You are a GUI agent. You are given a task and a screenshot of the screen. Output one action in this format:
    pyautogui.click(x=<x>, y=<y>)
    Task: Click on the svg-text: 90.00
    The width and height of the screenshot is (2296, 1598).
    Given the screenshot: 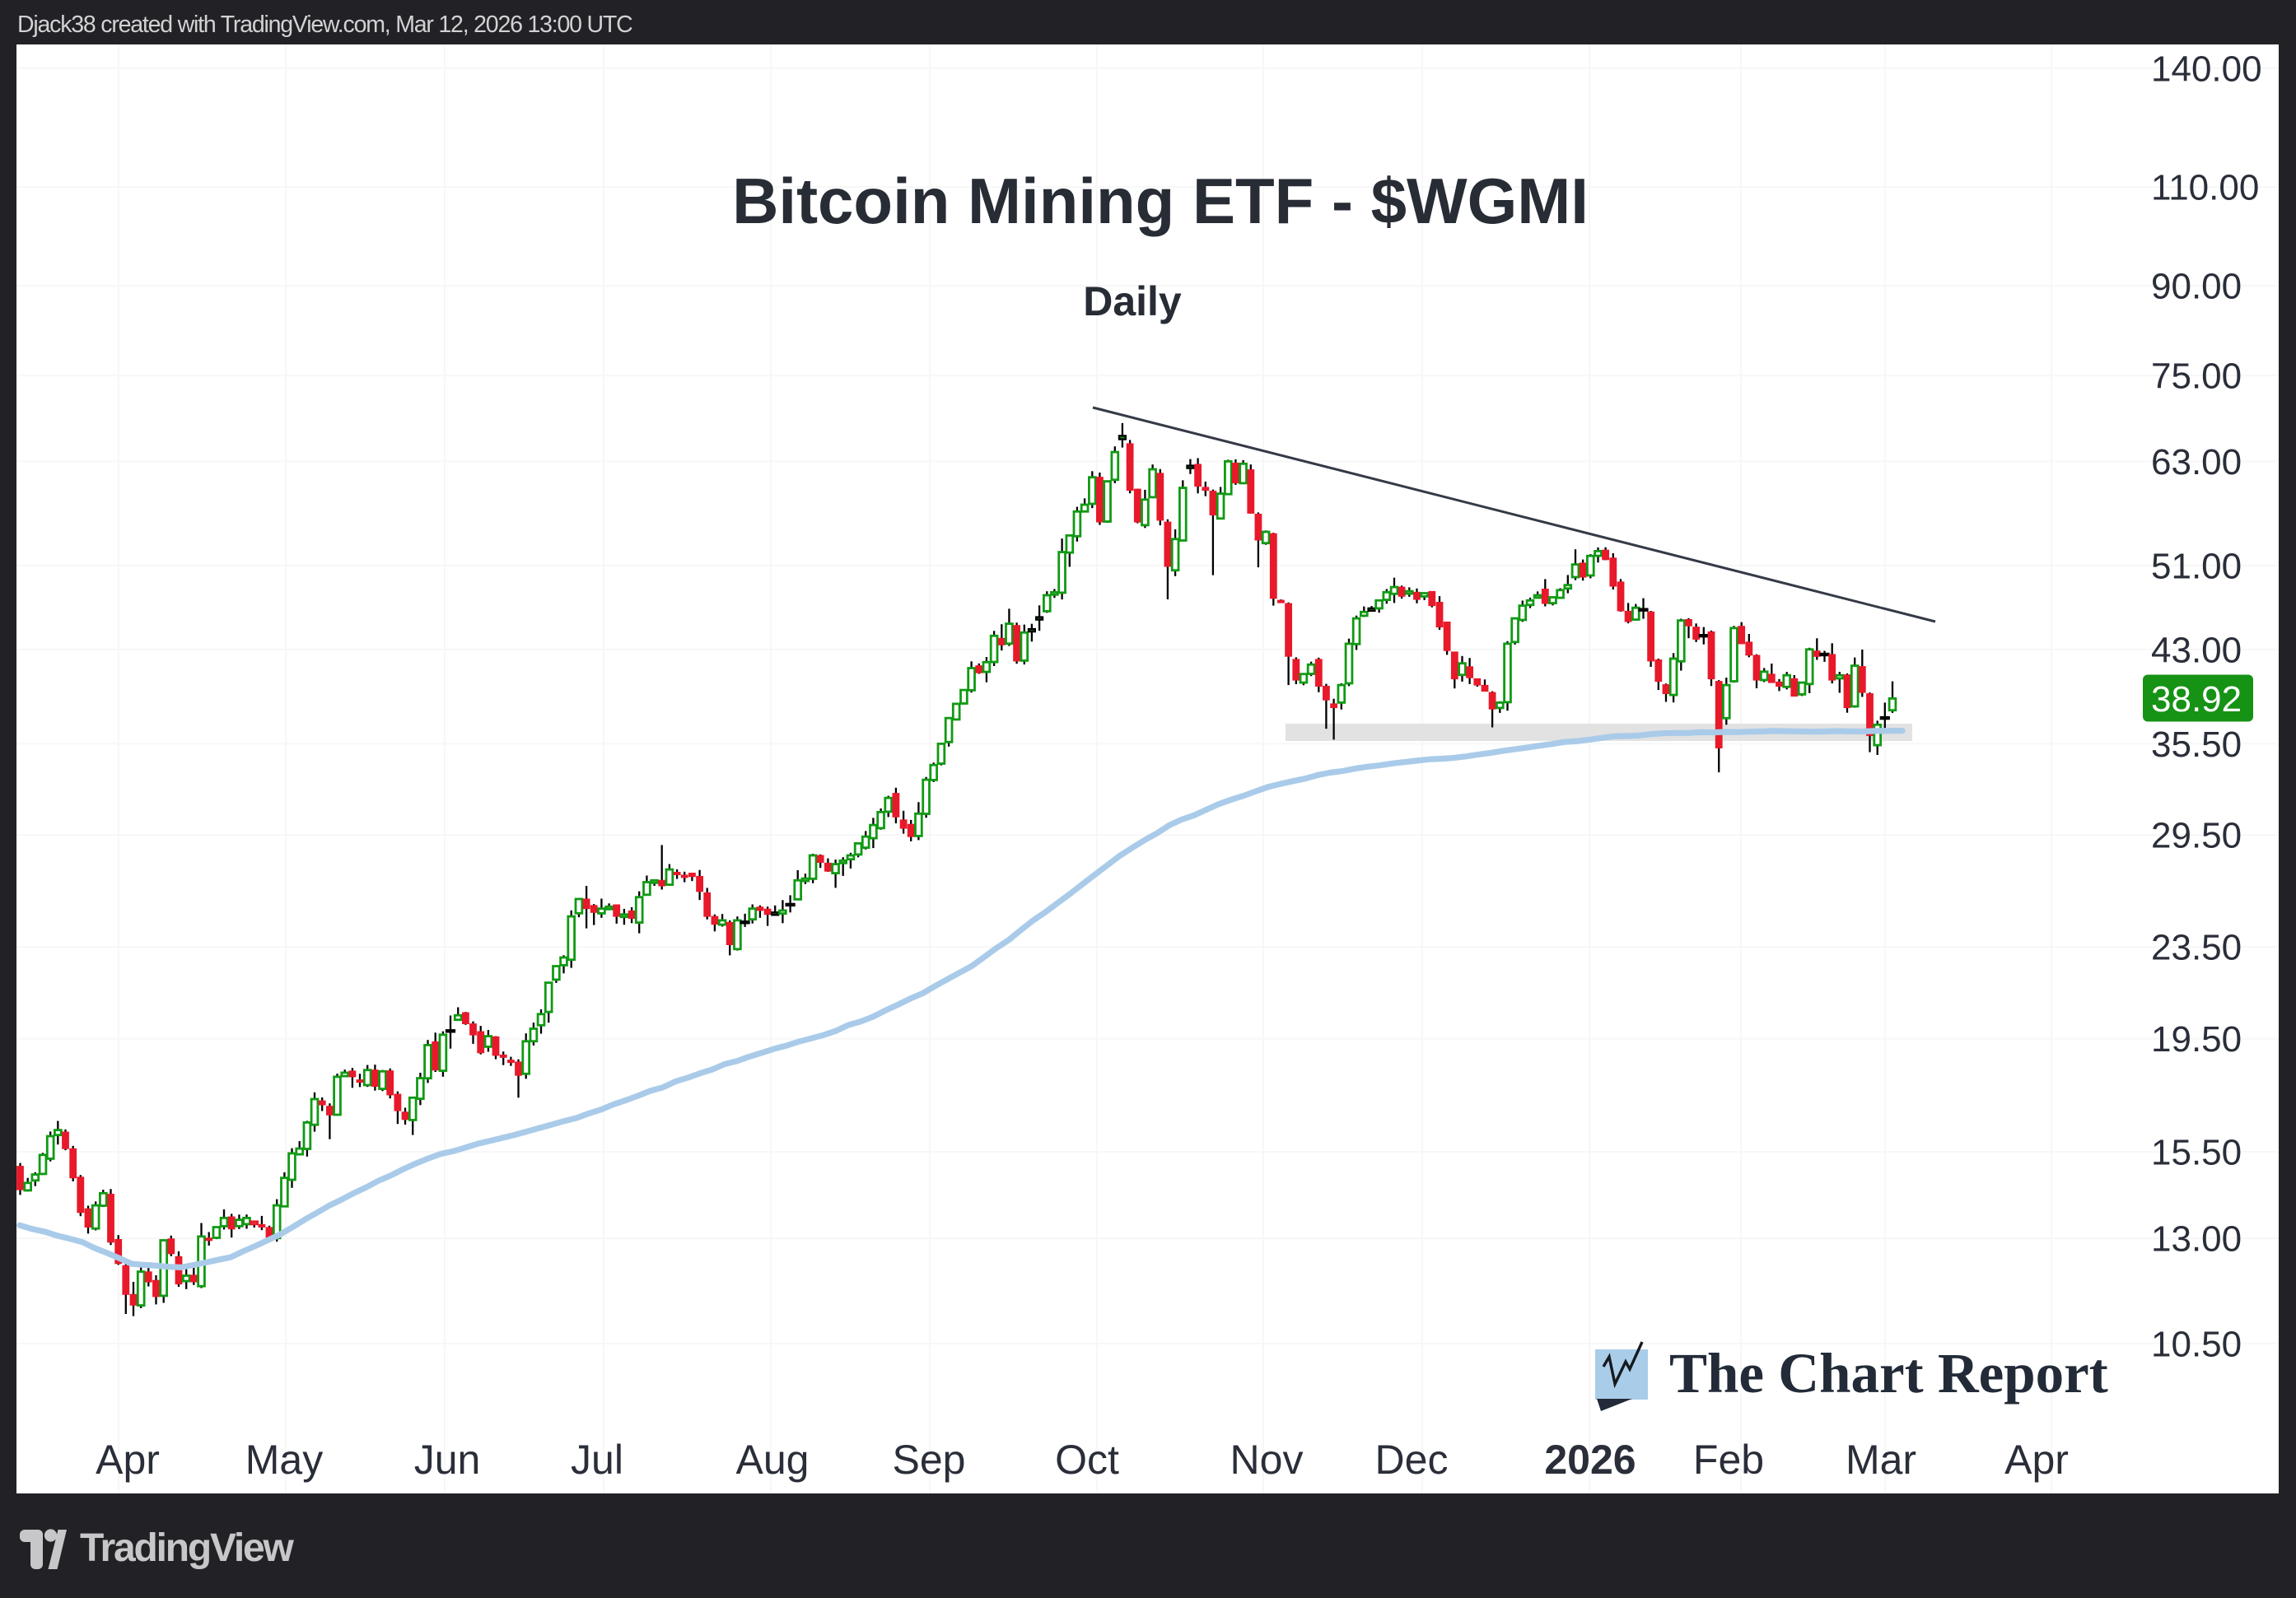 What is the action you would take?
    pyautogui.click(x=2196, y=287)
    